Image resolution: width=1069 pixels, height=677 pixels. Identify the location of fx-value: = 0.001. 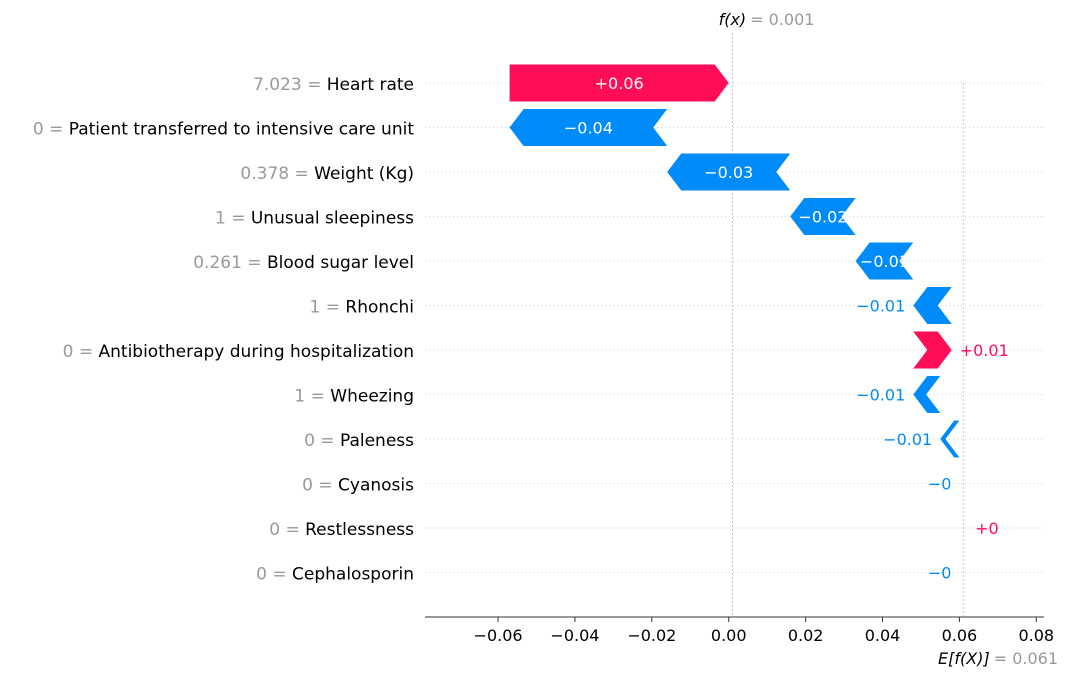
(782, 19).